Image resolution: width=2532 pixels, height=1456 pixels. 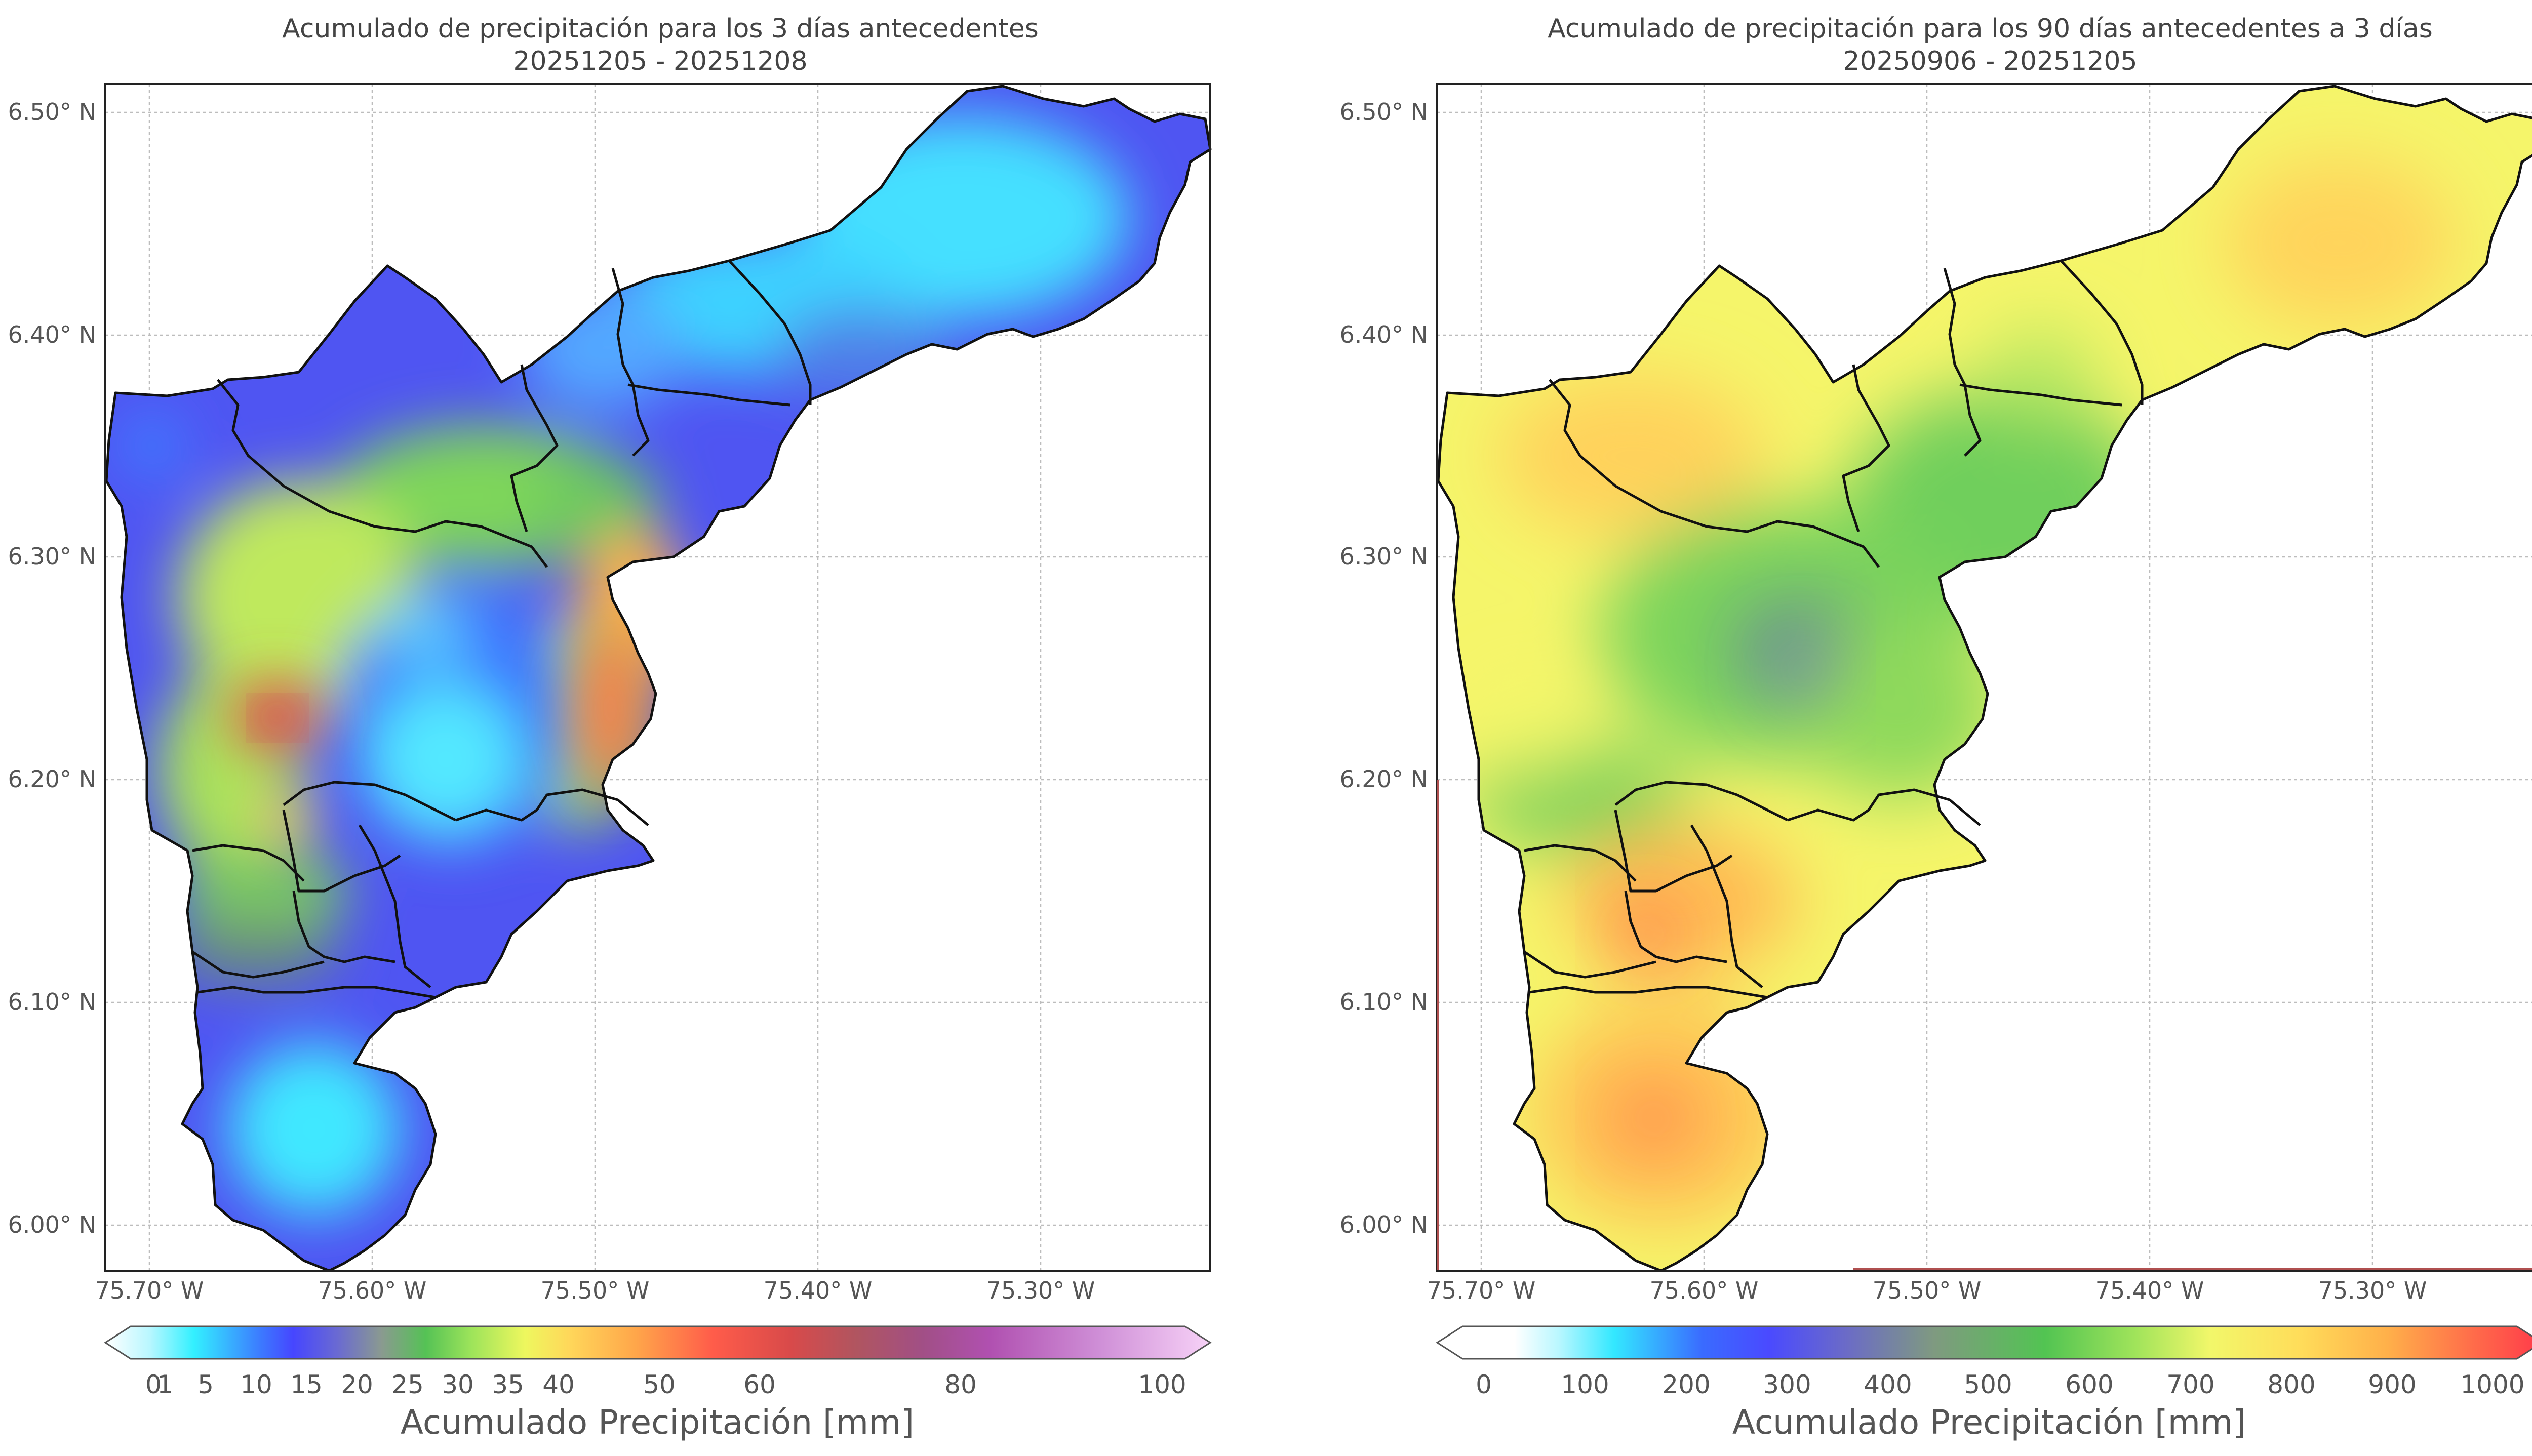 I want to click on left-cbar-tick: 20, so click(x=357, y=1384).